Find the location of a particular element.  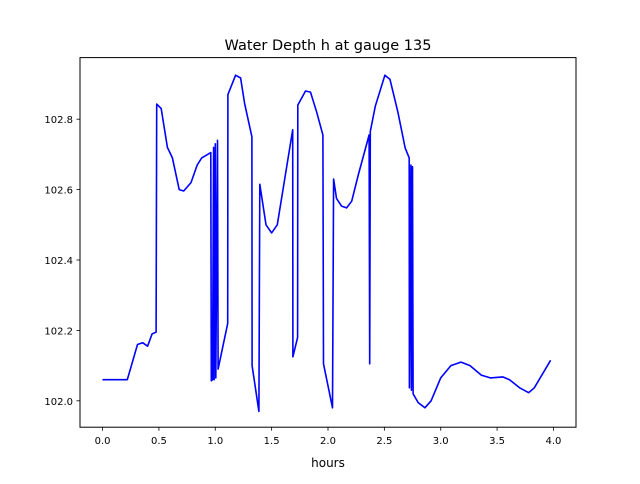

x-tick-label: 4.0 is located at coordinates (554, 441).